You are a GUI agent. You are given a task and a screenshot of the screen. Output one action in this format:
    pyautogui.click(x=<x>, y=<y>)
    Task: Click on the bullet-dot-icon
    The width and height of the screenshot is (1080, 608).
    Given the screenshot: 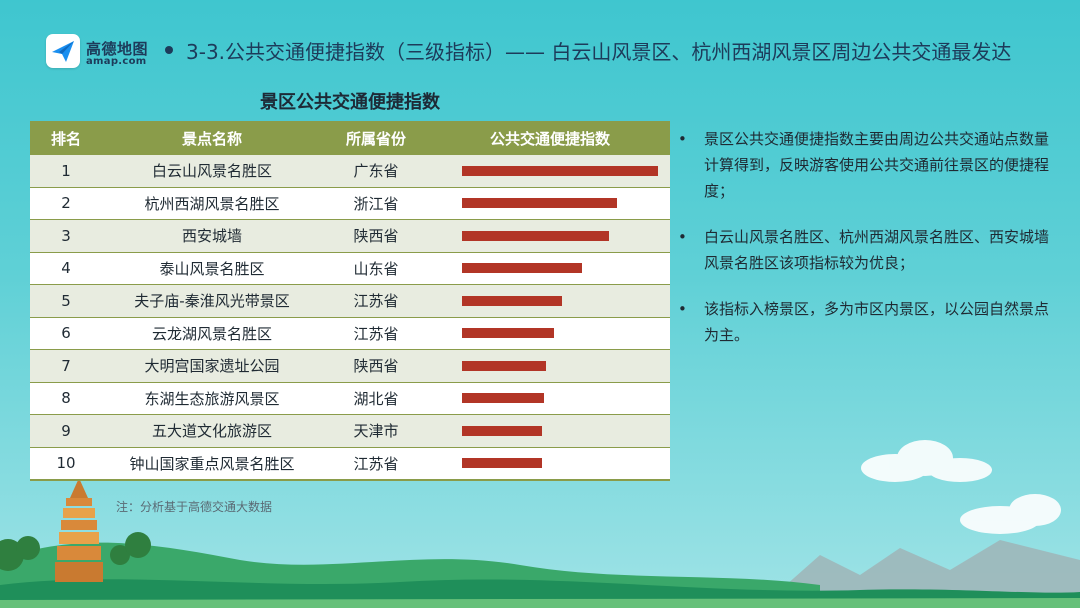 What is the action you would take?
    pyautogui.click(x=169, y=50)
    